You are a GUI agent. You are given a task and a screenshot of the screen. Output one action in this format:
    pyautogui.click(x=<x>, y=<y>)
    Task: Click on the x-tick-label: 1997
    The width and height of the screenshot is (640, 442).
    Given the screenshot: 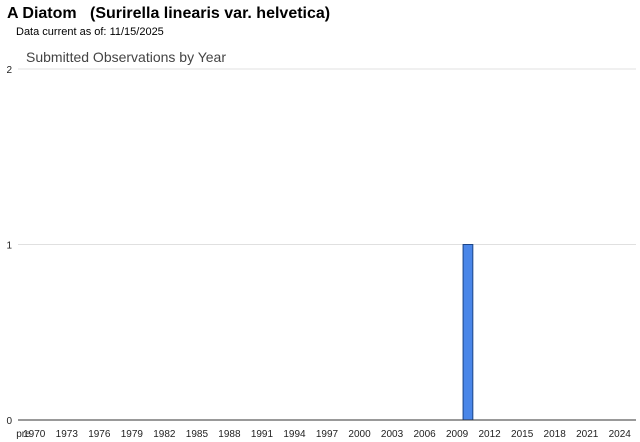 What is the action you would take?
    pyautogui.click(x=327, y=434)
    